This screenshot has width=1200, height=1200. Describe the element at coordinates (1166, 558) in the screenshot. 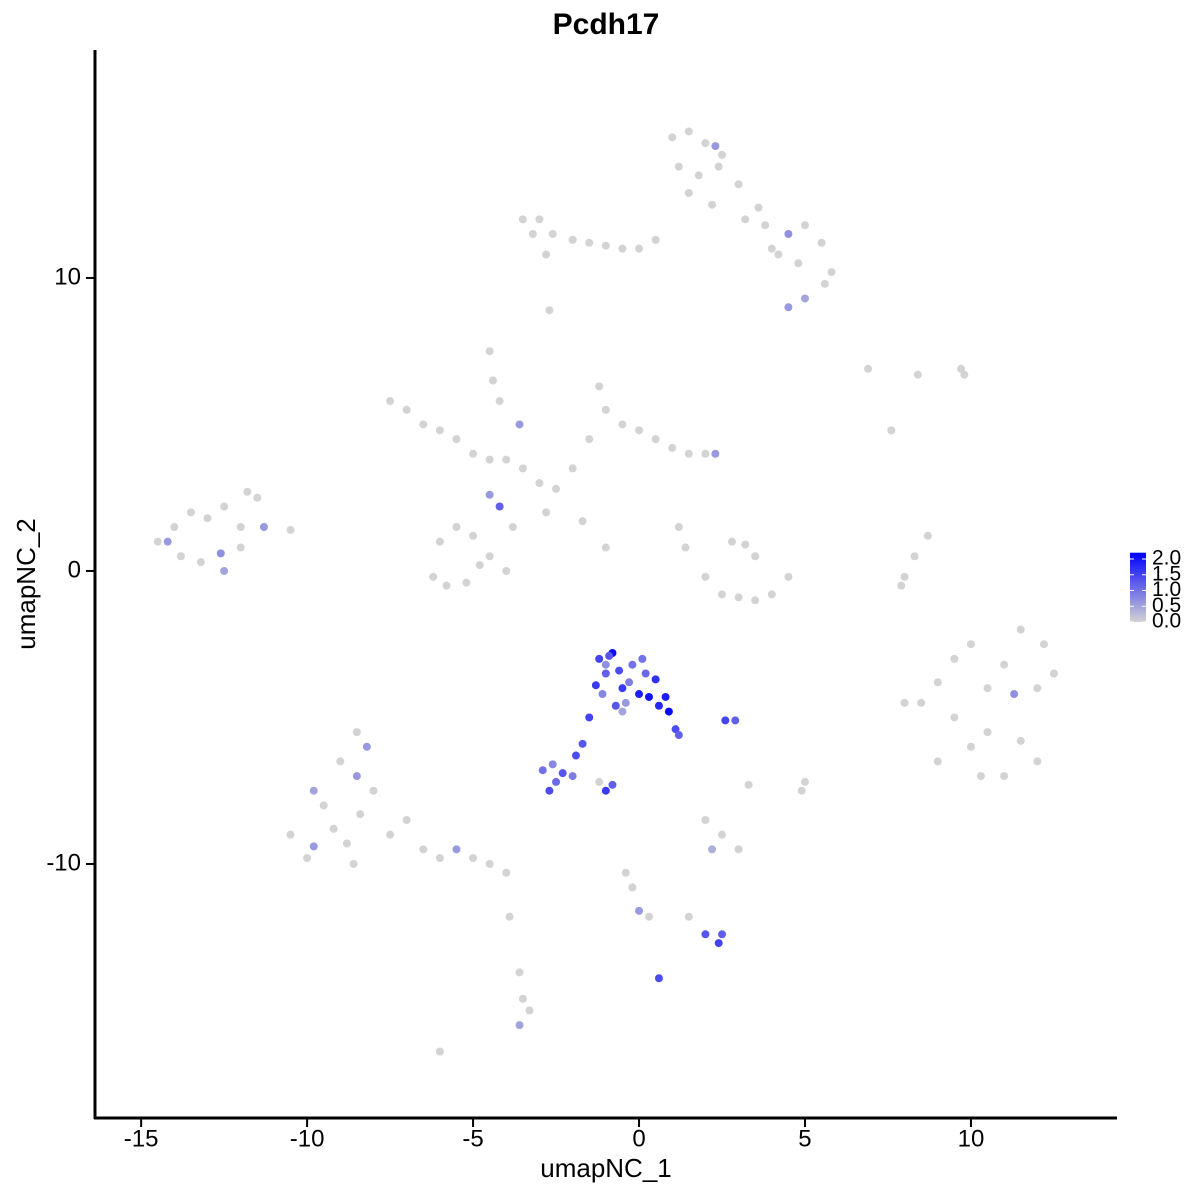

I see `color-bar-label: 2.0` at that location.